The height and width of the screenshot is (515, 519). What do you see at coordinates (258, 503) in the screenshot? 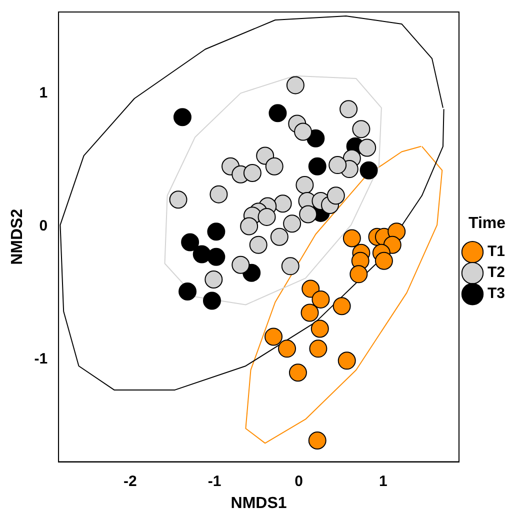
I see `x-axis-title: NMDS1` at bounding box center [258, 503].